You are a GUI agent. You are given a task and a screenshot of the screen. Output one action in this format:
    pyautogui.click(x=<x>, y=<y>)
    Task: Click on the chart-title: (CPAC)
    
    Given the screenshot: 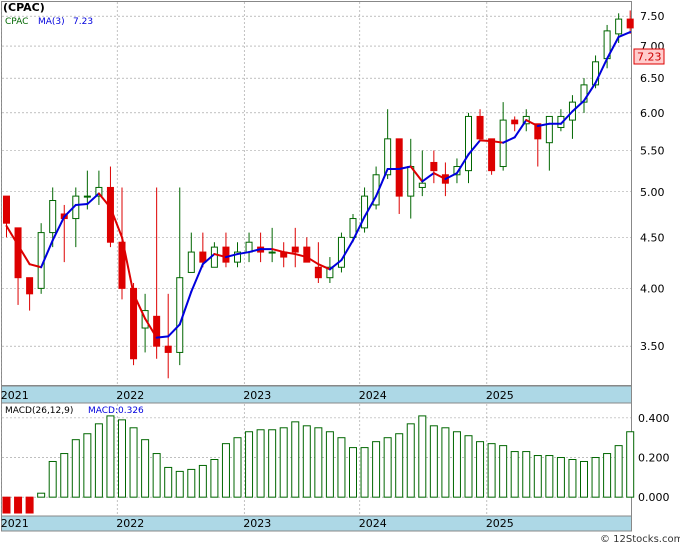 What is the action you would take?
    pyautogui.click(x=24, y=7)
    